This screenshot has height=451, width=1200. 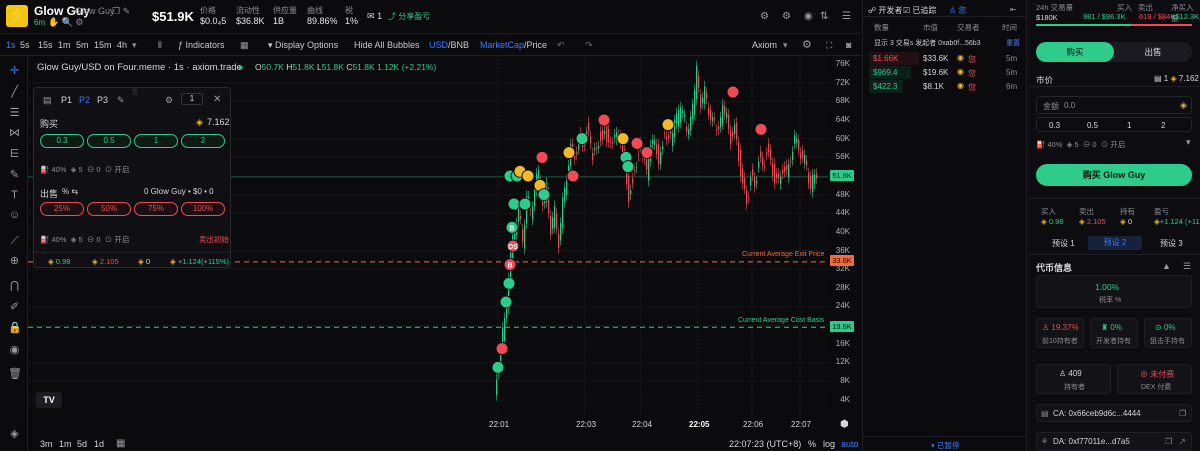 I want to click on tab-p2: P2, so click(x=85, y=100).